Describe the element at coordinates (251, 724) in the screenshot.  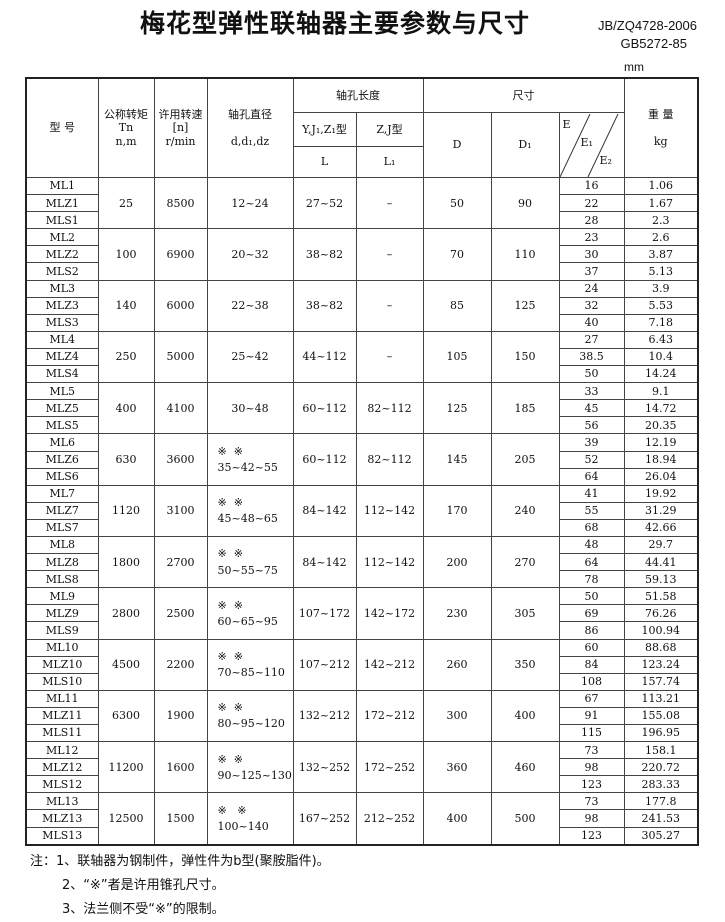
I see `bore-range: 80~95~120` at that location.